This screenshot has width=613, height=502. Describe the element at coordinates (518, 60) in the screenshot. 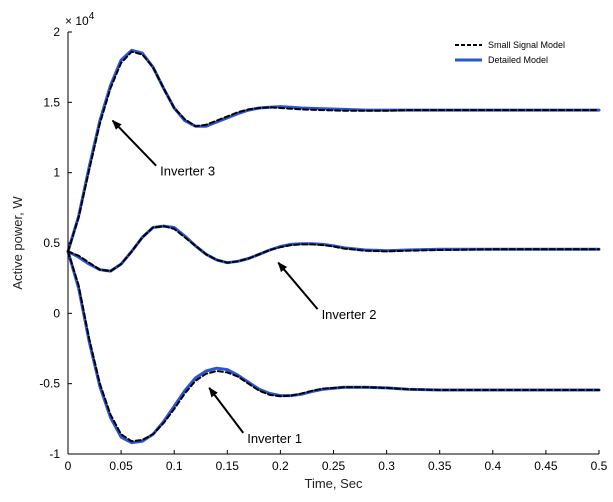

I see `legend-label-detailed-model: Detailed Model` at that location.